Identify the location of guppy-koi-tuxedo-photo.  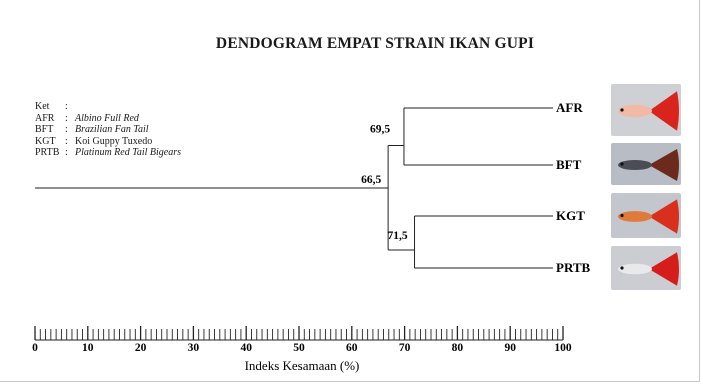
(646, 215).